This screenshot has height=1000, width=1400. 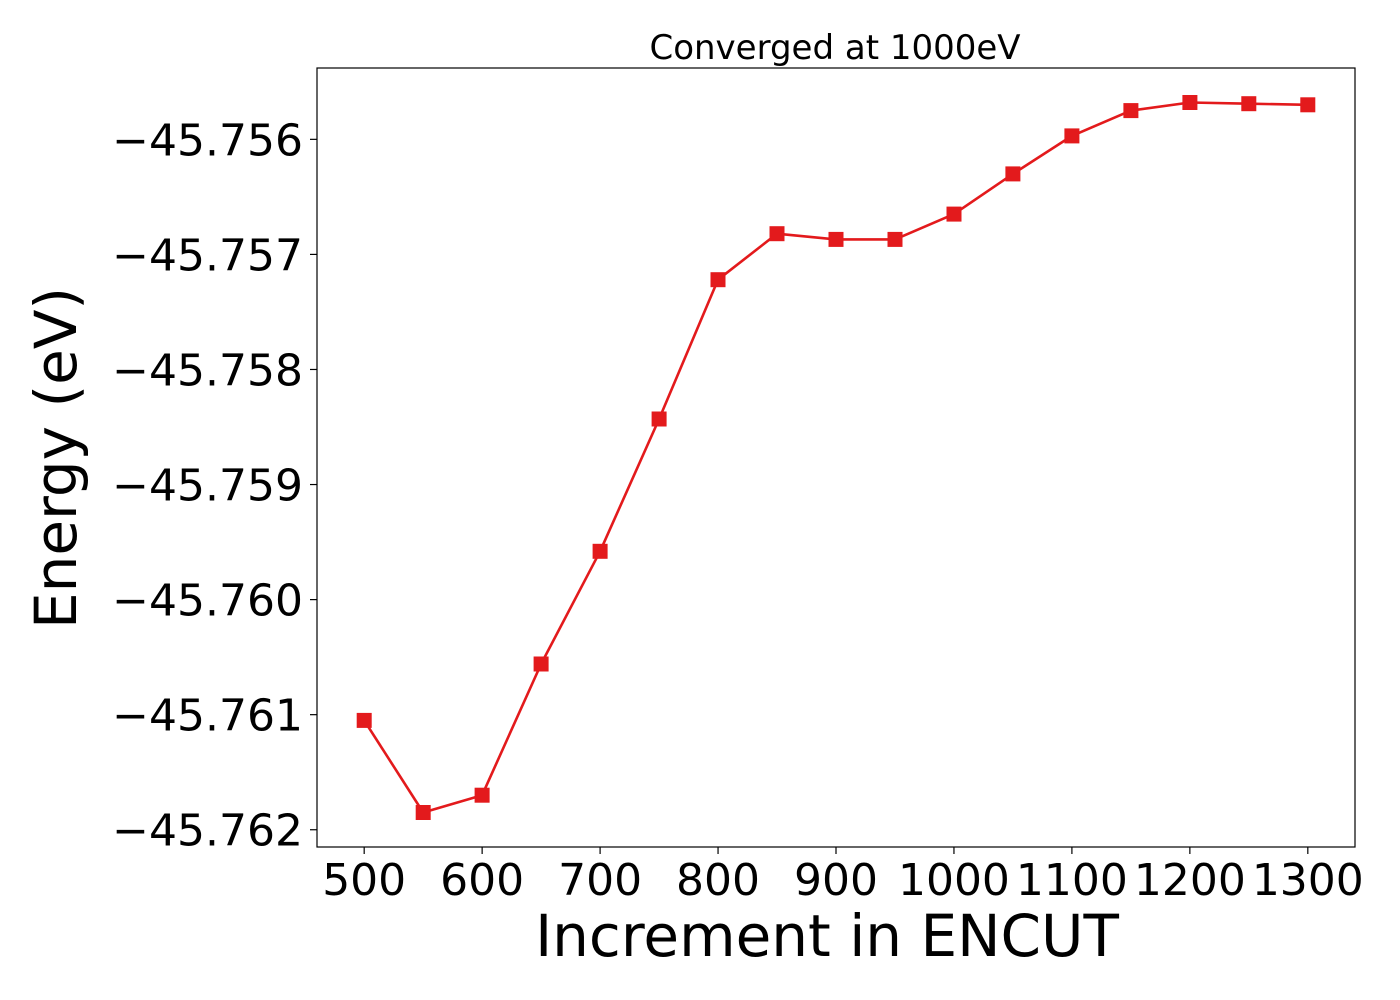 I want to click on y-tick-label: −45.761, so click(x=207, y=716).